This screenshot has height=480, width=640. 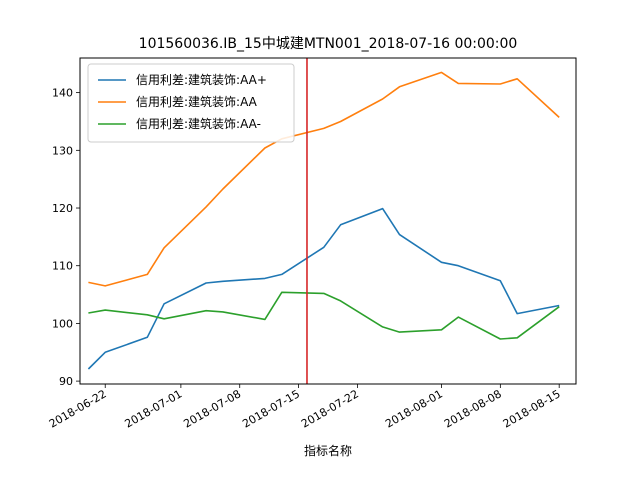 I want to click on x-axis-label: 指标名称, so click(x=328, y=450).